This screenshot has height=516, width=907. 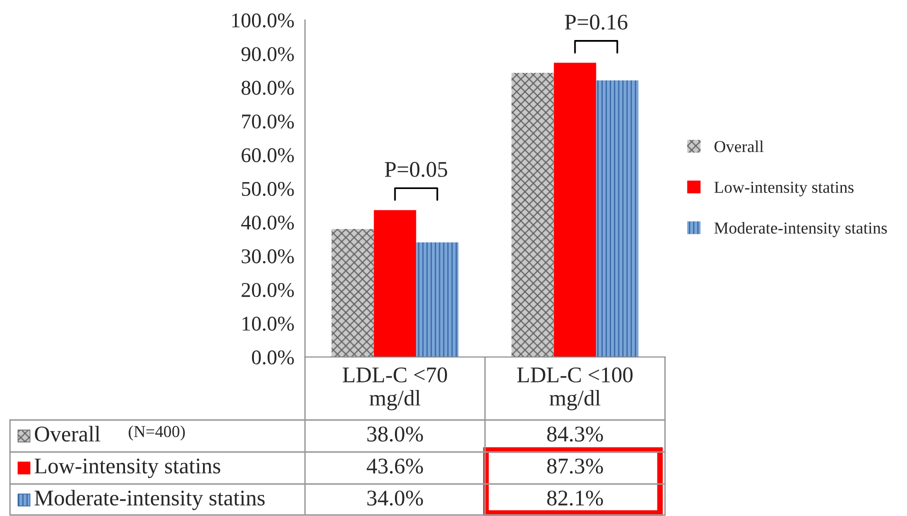 I want to click on legend-label: Moderate-intensity statins, so click(x=800, y=230).